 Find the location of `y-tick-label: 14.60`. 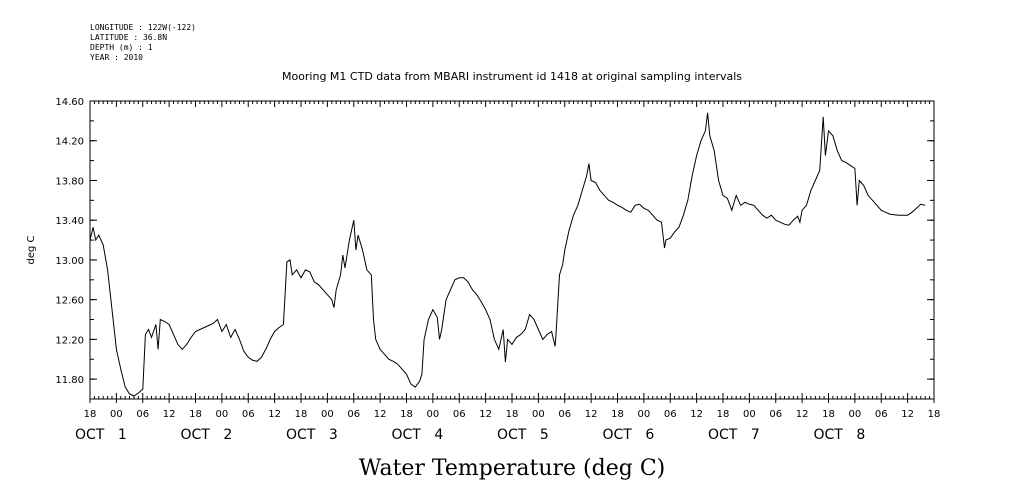

y-tick-label: 14.60 is located at coordinates (69, 102).